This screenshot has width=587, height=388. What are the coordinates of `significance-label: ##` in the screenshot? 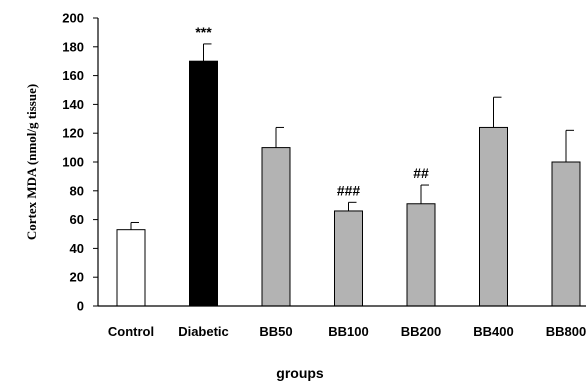 It's located at (421, 173).